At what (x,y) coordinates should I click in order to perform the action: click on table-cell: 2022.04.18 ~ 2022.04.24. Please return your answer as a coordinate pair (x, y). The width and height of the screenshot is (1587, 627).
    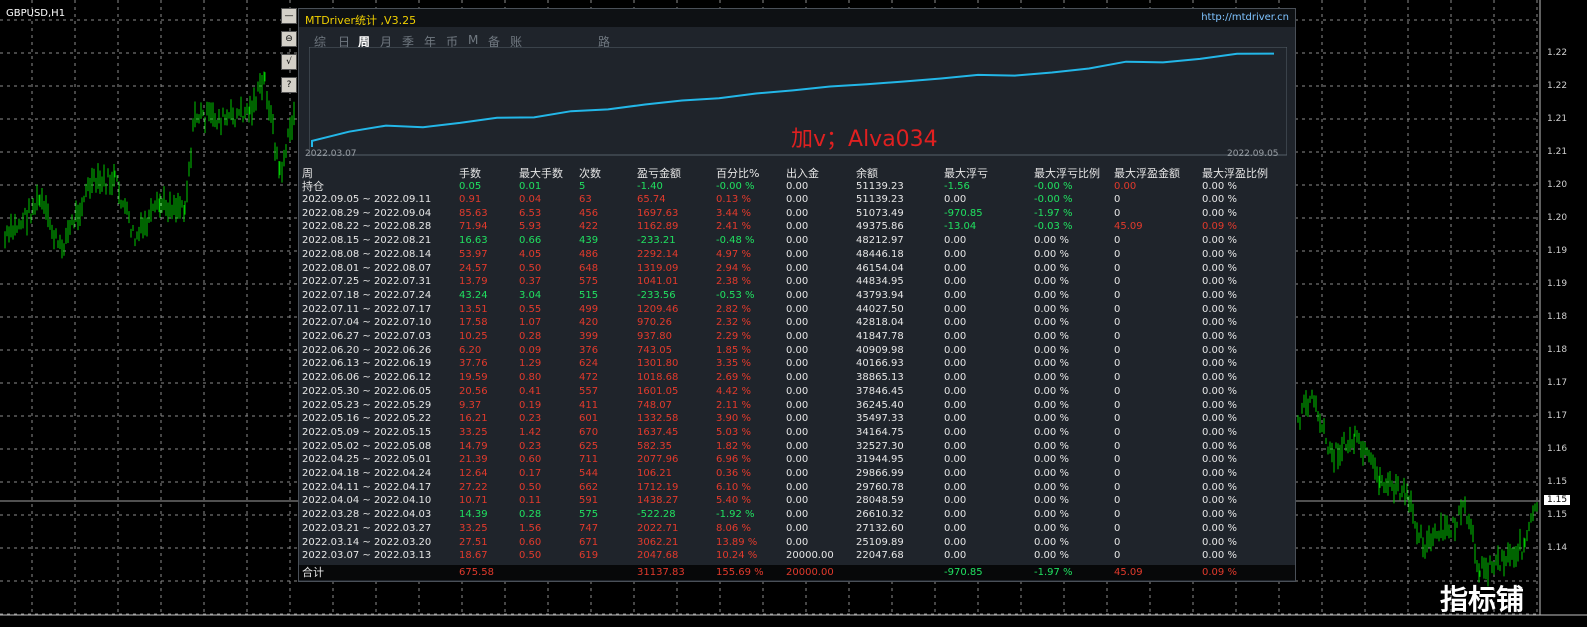
    Looking at the image, I should click on (367, 473).